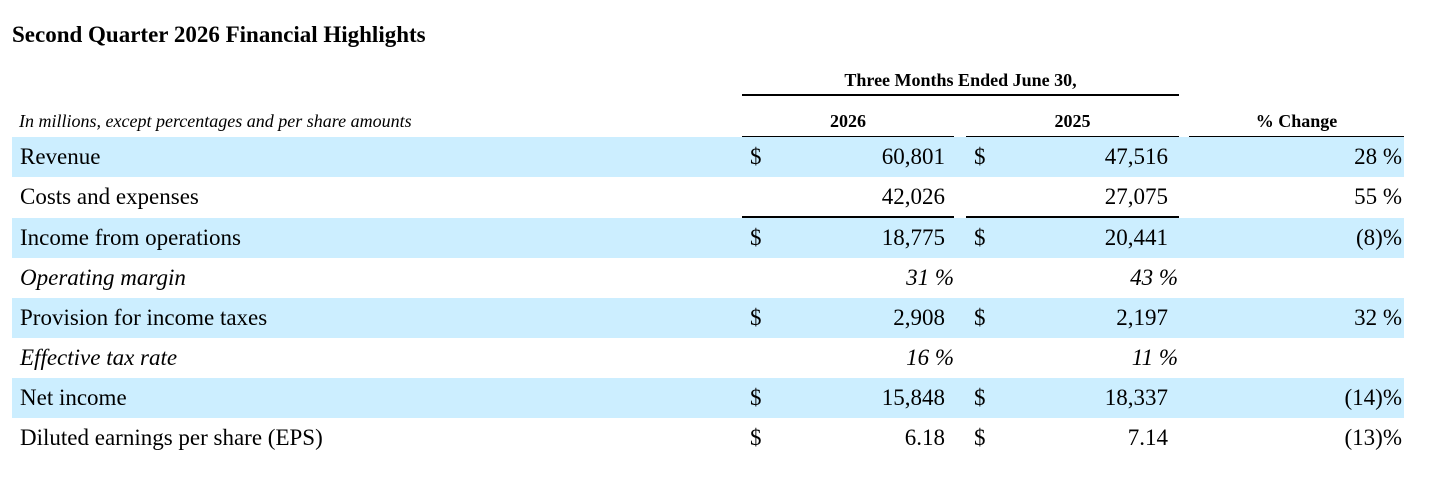 The image size is (1440, 484). Describe the element at coordinates (219, 34) in the screenshot. I see `page-title: Second Quarter 2026 Financial Highlights` at that location.